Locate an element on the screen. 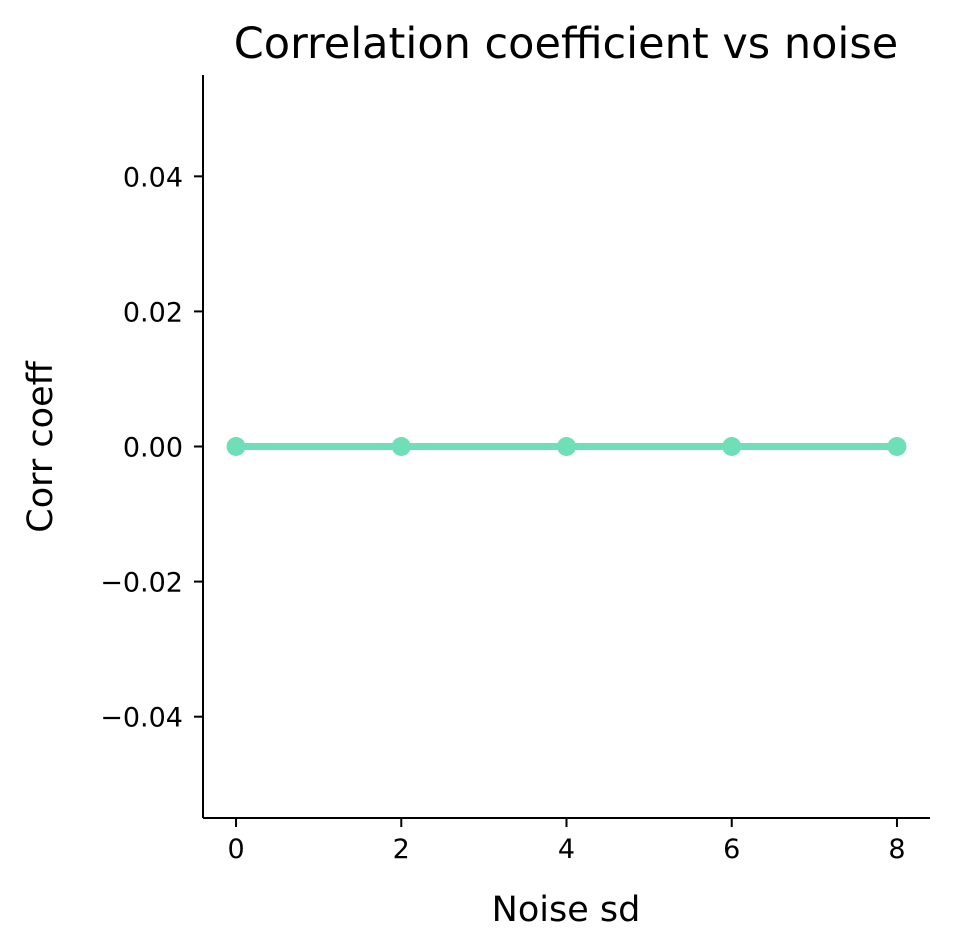 This screenshot has width=973, height=950. x-ticks: 0 2 4 6 8 is located at coordinates (566, 841).